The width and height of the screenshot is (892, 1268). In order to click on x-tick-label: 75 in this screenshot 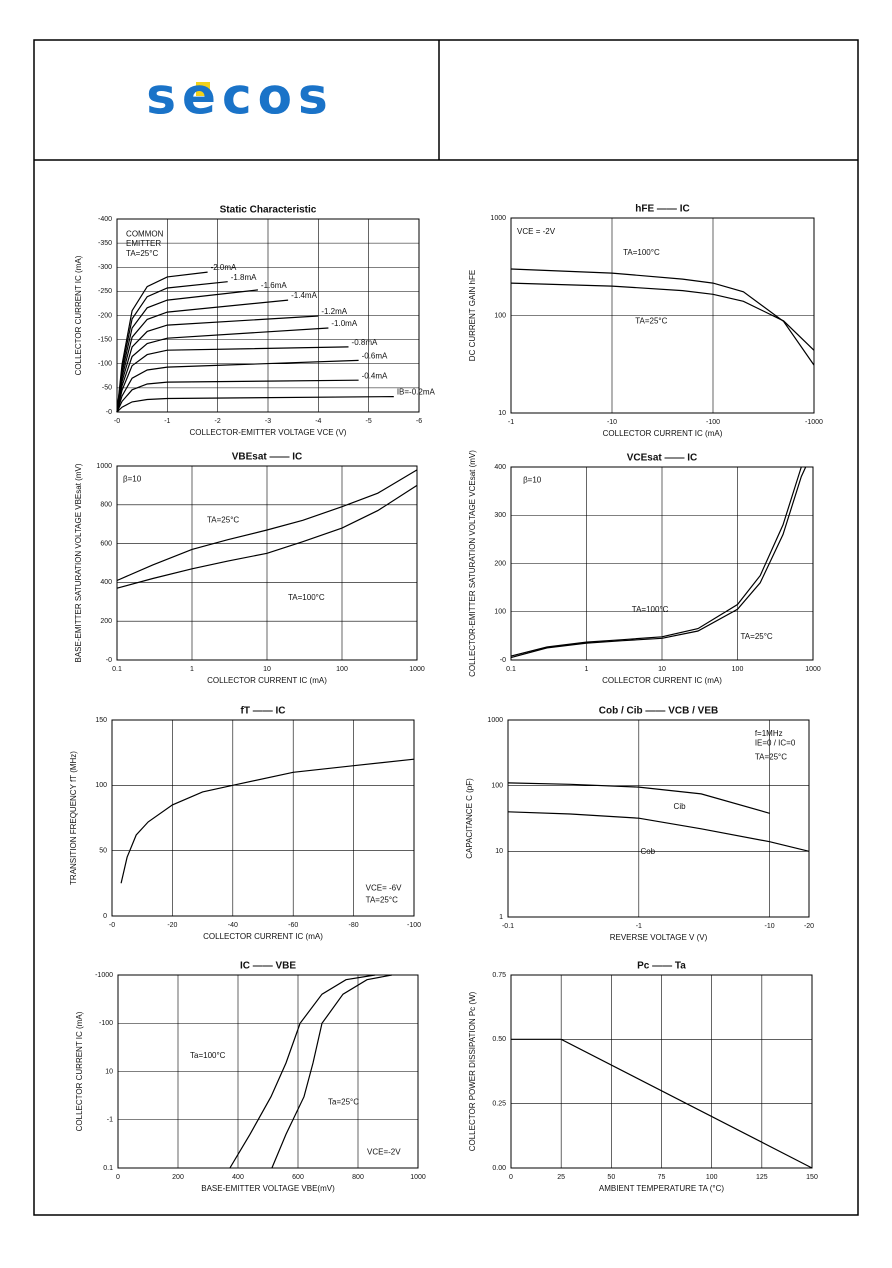, I will do `click(662, 1177)`.